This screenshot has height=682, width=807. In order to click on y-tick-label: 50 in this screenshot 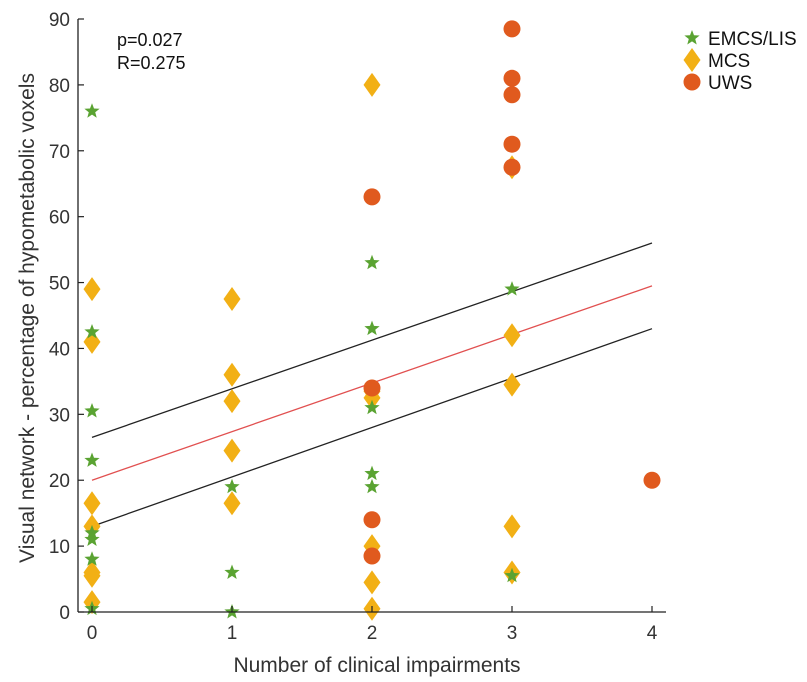, I will do `click(59, 284)`.